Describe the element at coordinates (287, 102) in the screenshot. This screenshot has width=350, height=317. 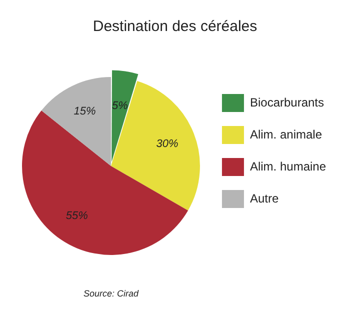
I see `legend-label: Biocarburants` at that location.